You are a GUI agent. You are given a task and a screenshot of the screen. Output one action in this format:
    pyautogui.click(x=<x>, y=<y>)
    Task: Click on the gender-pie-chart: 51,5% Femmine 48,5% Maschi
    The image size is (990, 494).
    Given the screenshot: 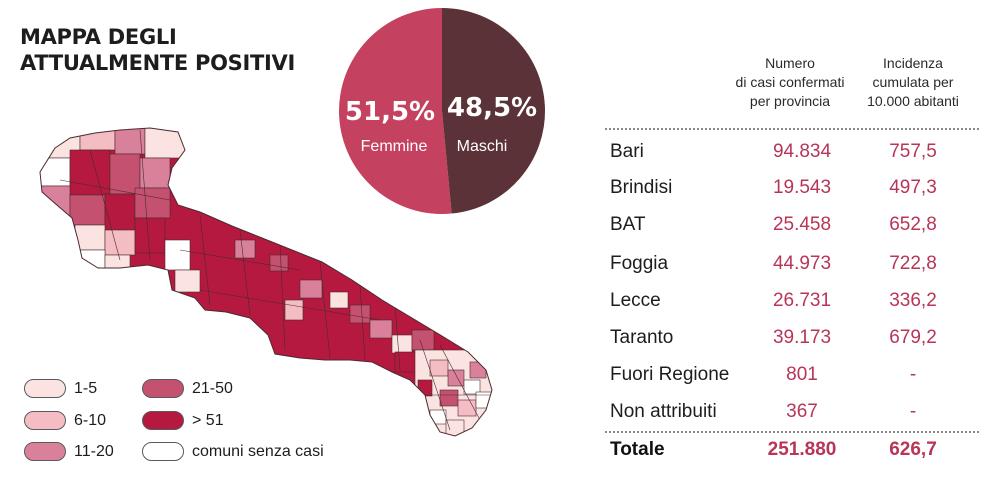 What is the action you would take?
    pyautogui.click(x=442, y=111)
    